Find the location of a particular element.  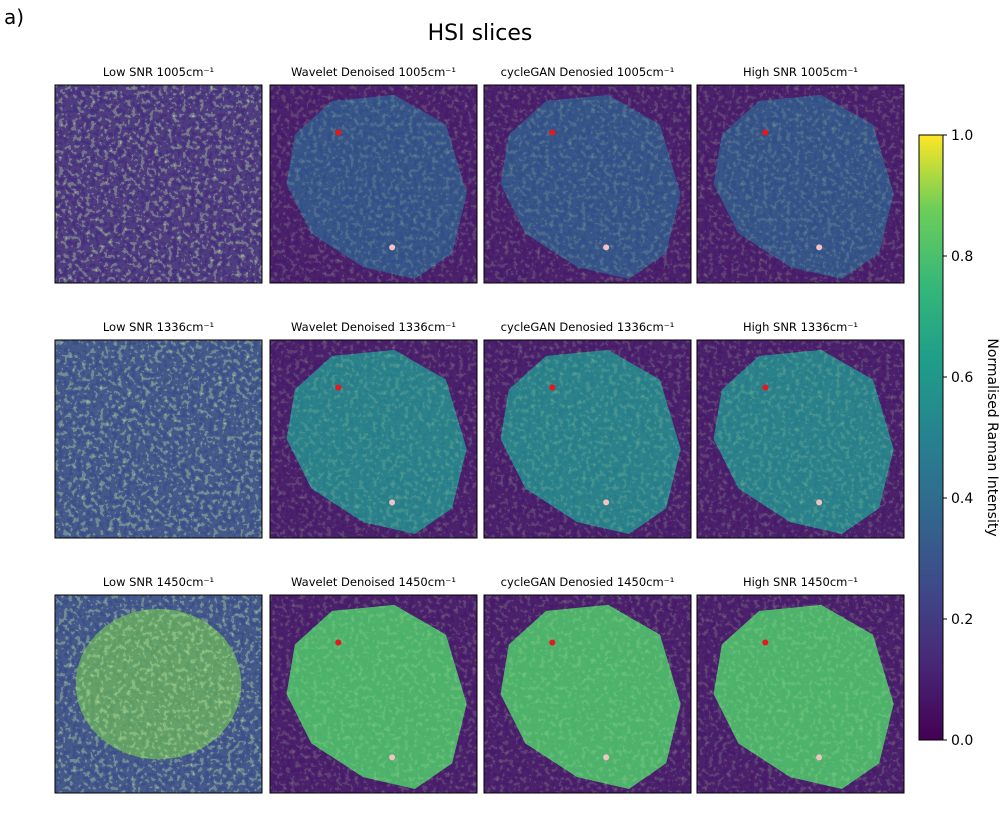

colorbar is located at coordinates (931, 437).